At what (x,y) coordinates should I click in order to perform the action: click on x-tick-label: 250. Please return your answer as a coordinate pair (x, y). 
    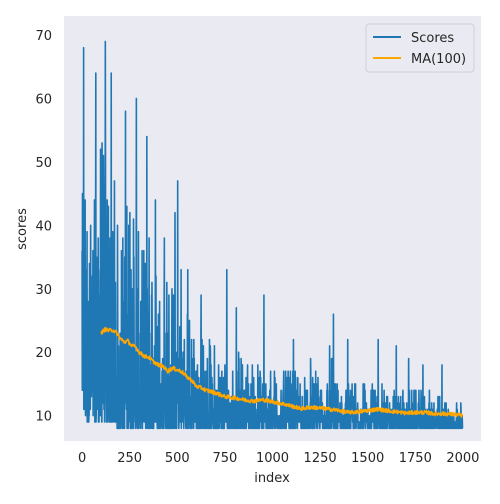
    Looking at the image, I should click on (129, 458).